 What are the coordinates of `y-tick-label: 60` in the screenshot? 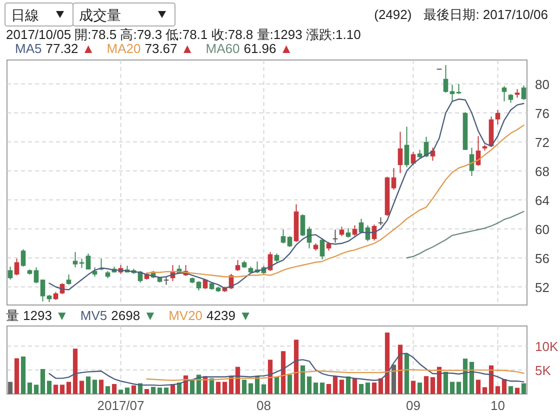 It's located at (542, 229).